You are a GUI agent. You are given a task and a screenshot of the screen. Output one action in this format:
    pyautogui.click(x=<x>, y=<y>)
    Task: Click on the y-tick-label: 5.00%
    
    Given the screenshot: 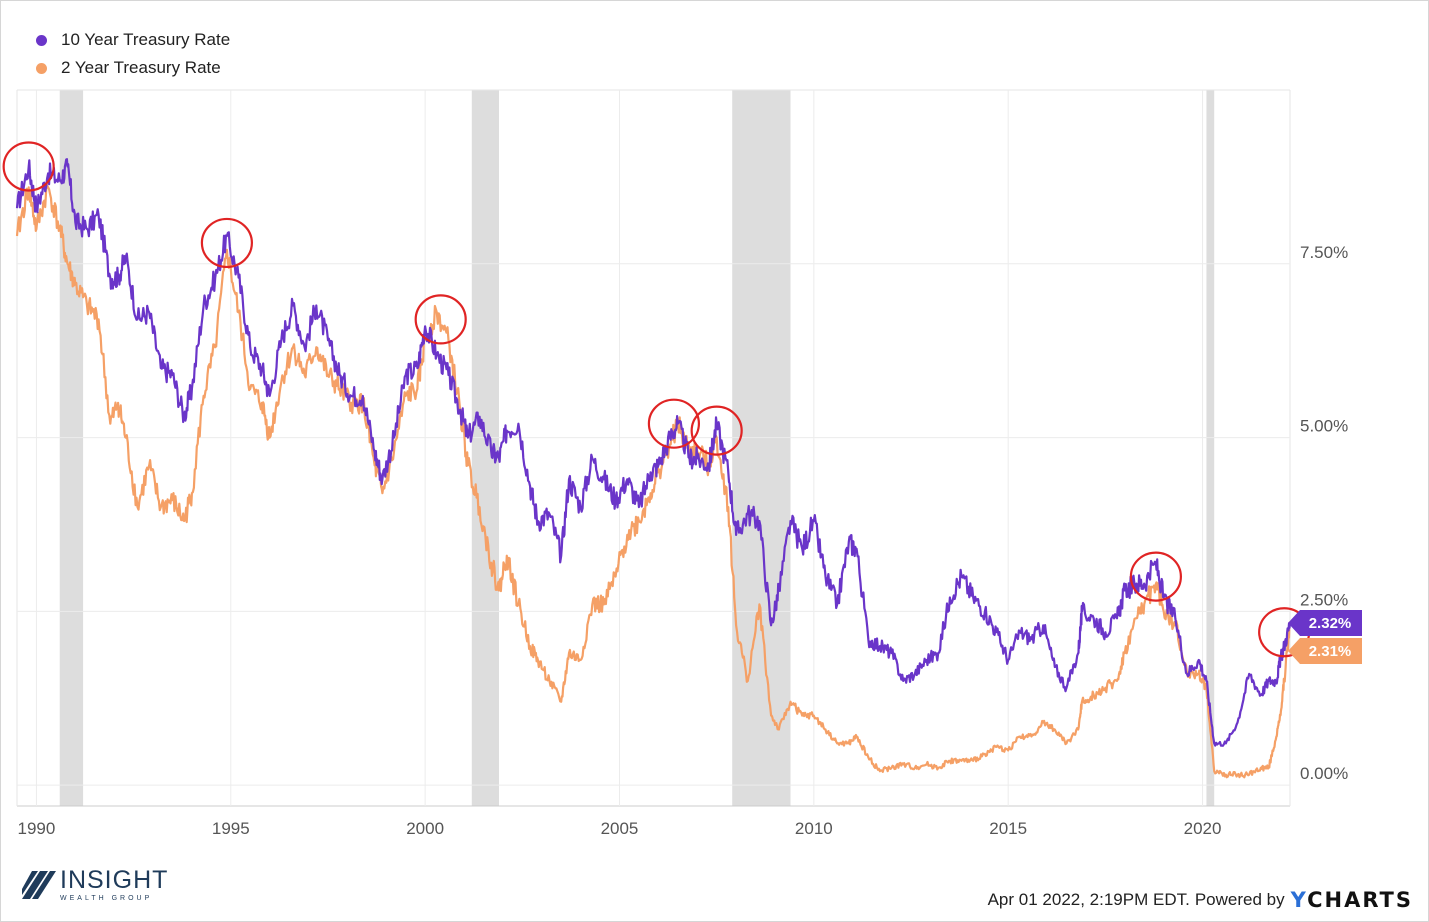 What is the action you would take?
    pyautogui.click(x=1324, y=426)
    